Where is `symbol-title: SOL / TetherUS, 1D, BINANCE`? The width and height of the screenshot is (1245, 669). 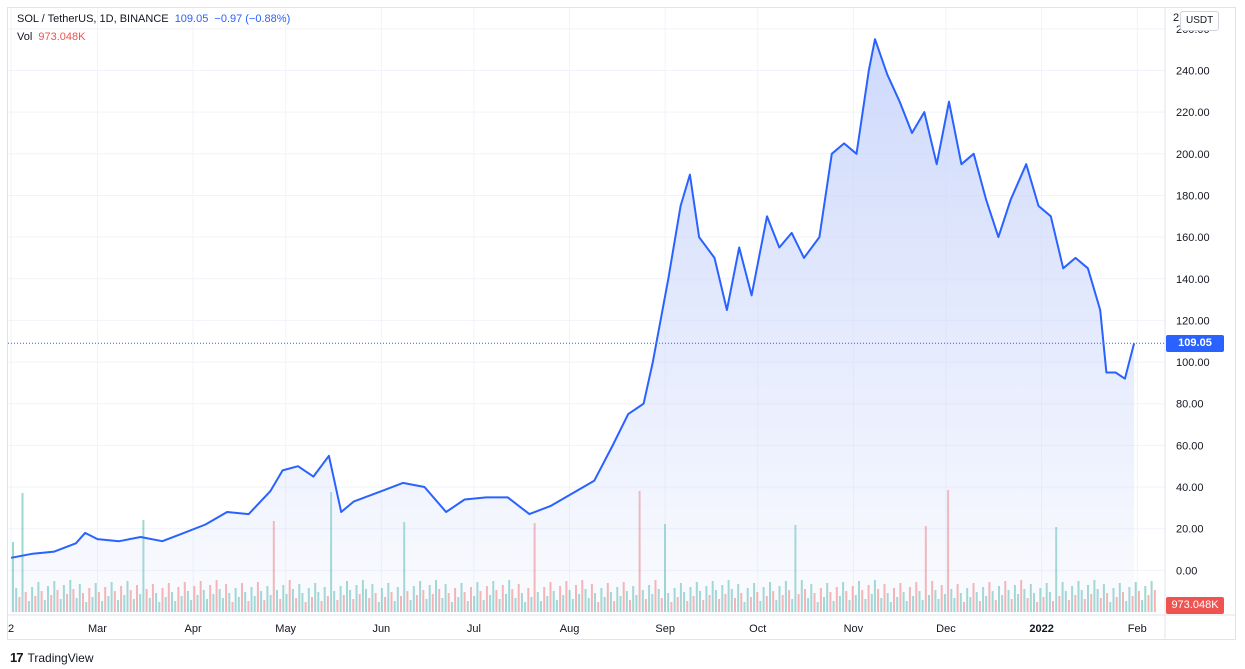 symbol-title: SOL / TetherUS, 1D, BINANCE is located at coordinates (93, 19).